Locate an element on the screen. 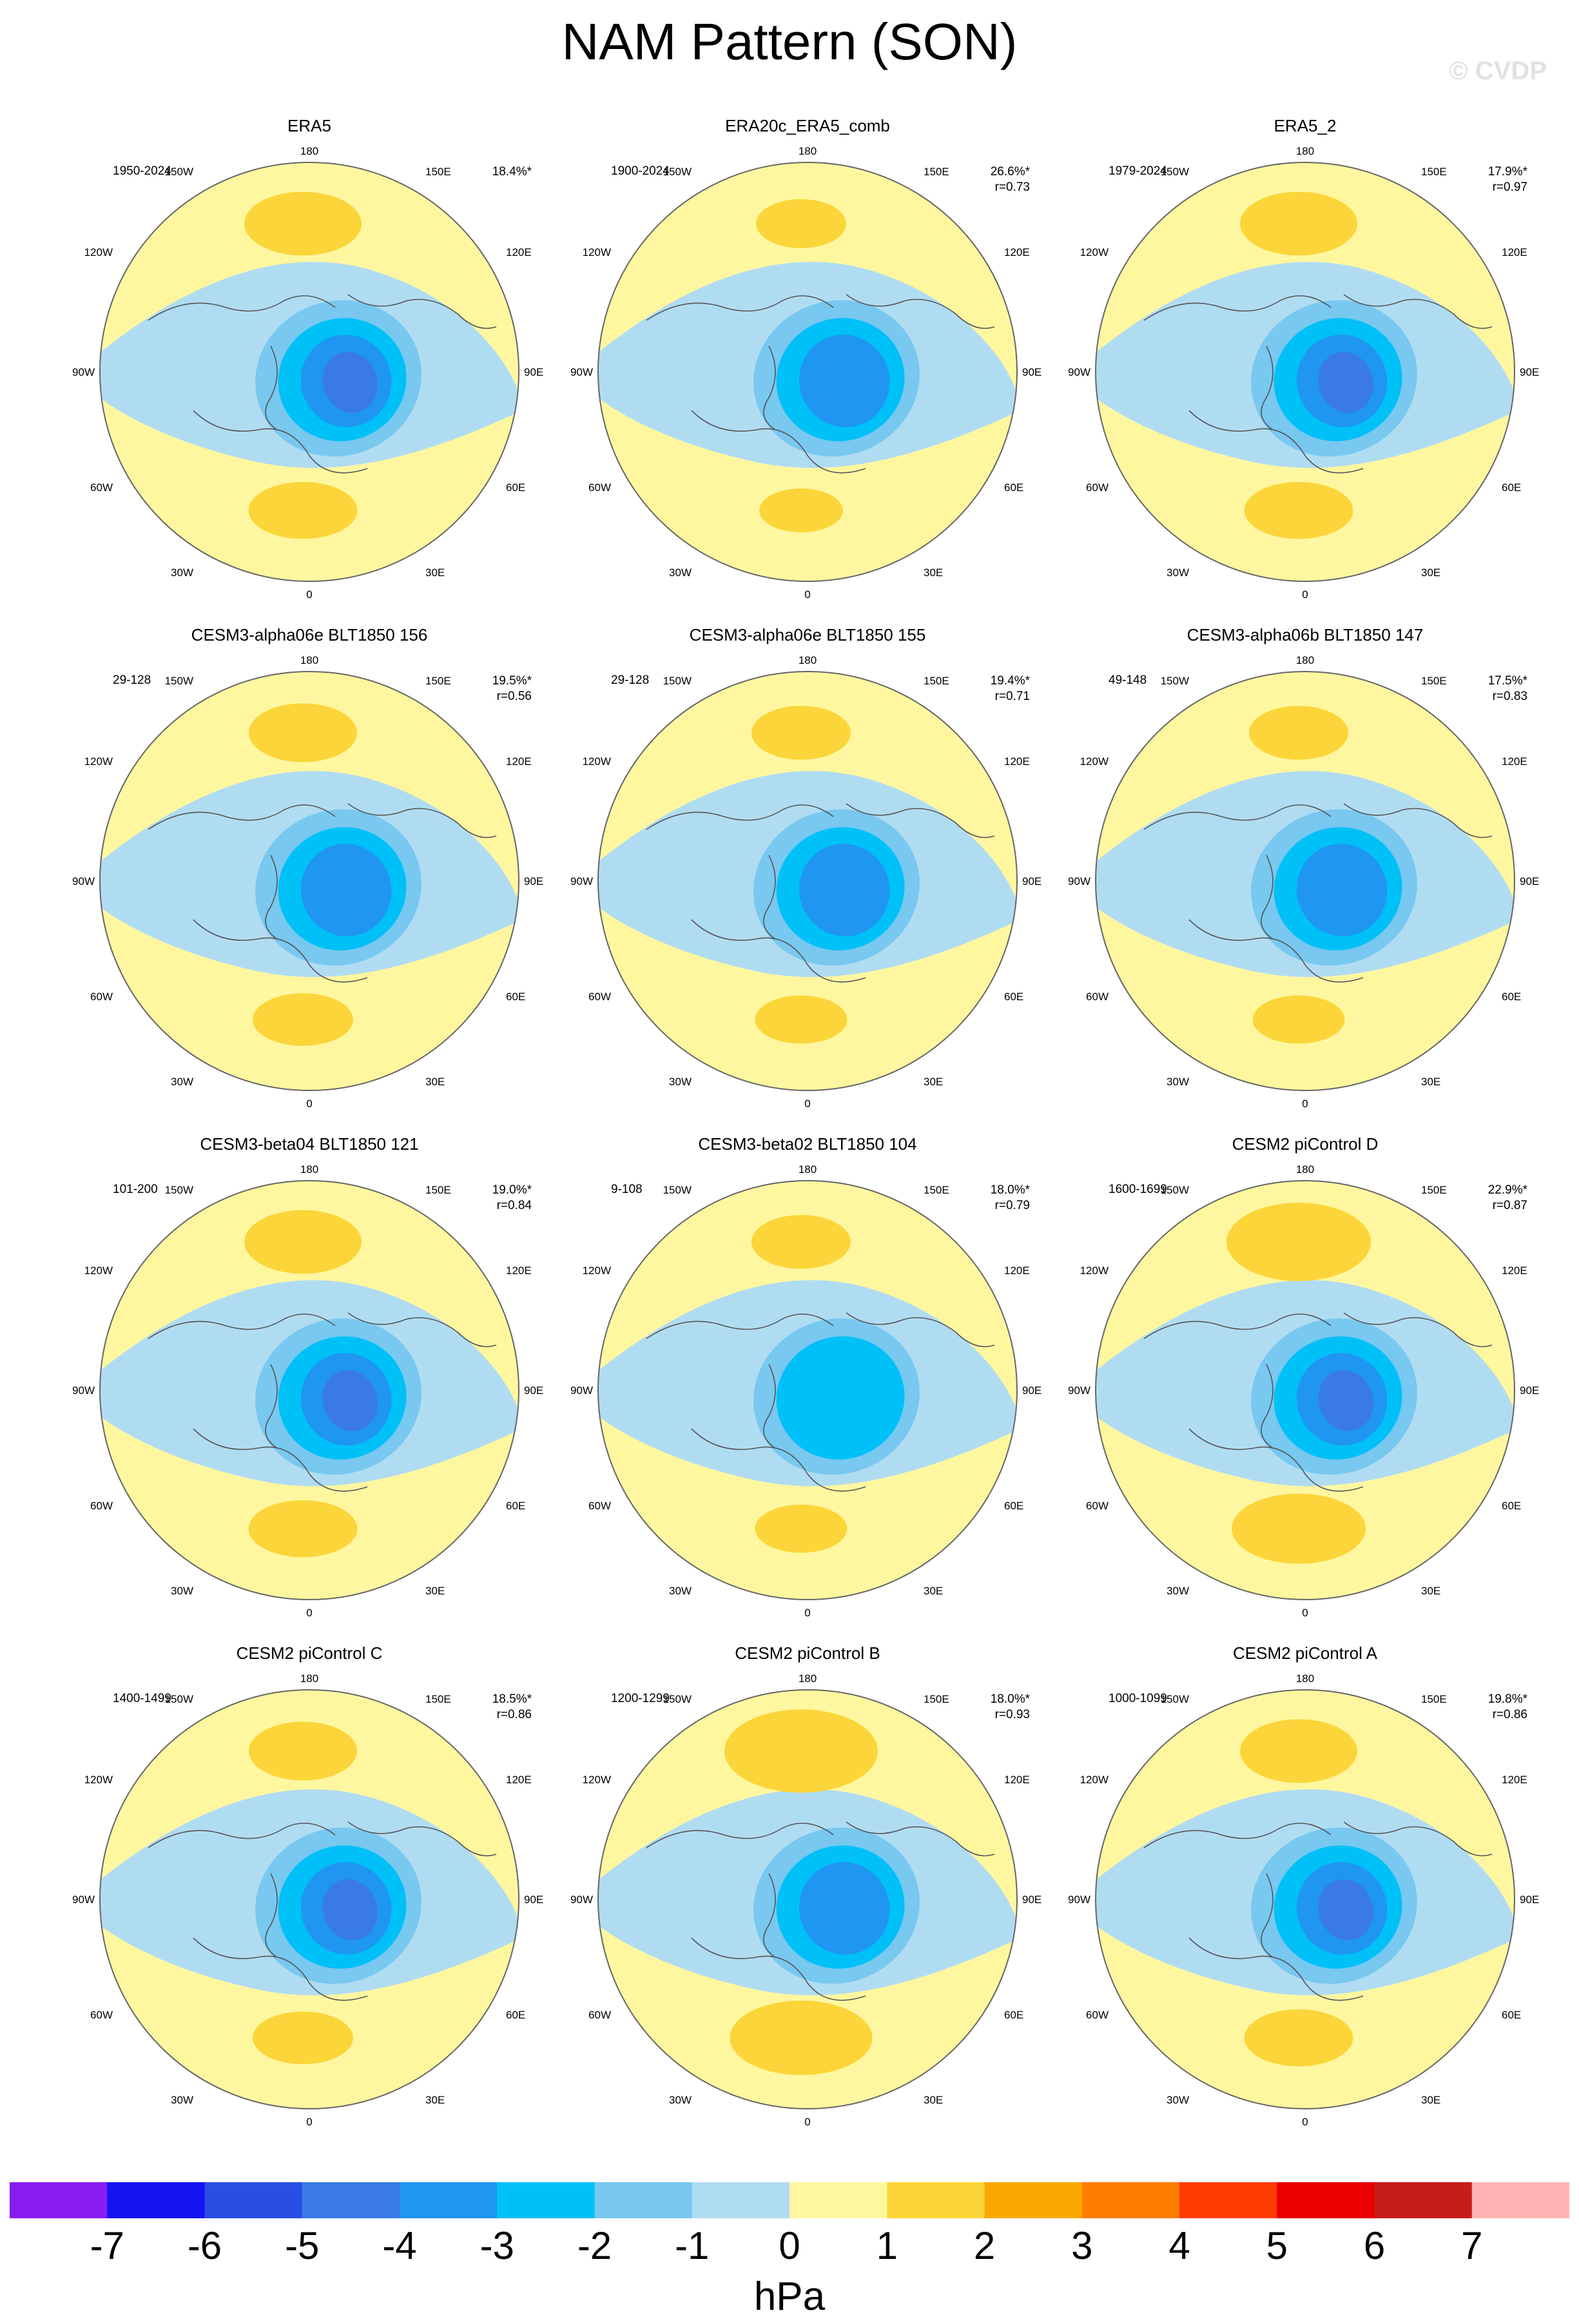  negative-contour is located at coordinates (1345, 1910).